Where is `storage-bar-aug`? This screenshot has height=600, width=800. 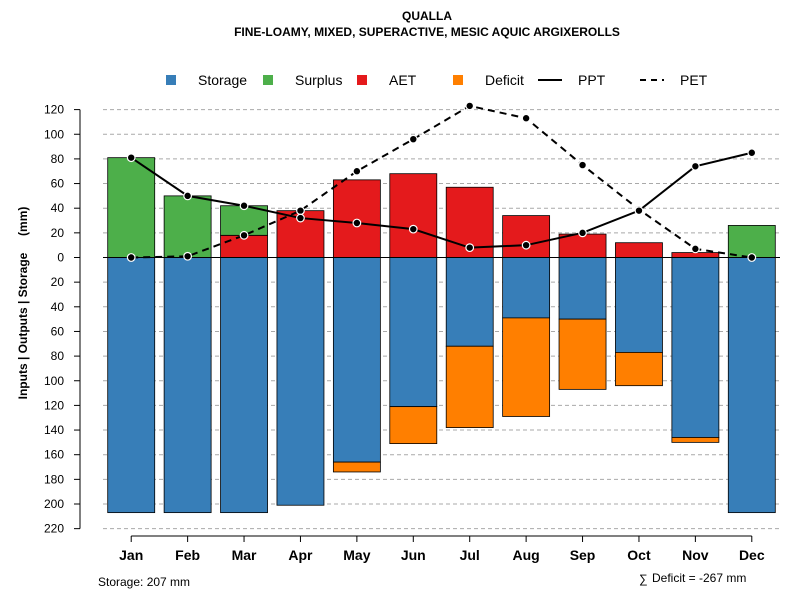 storage-bar-aug is located at coordinates (526, 288).